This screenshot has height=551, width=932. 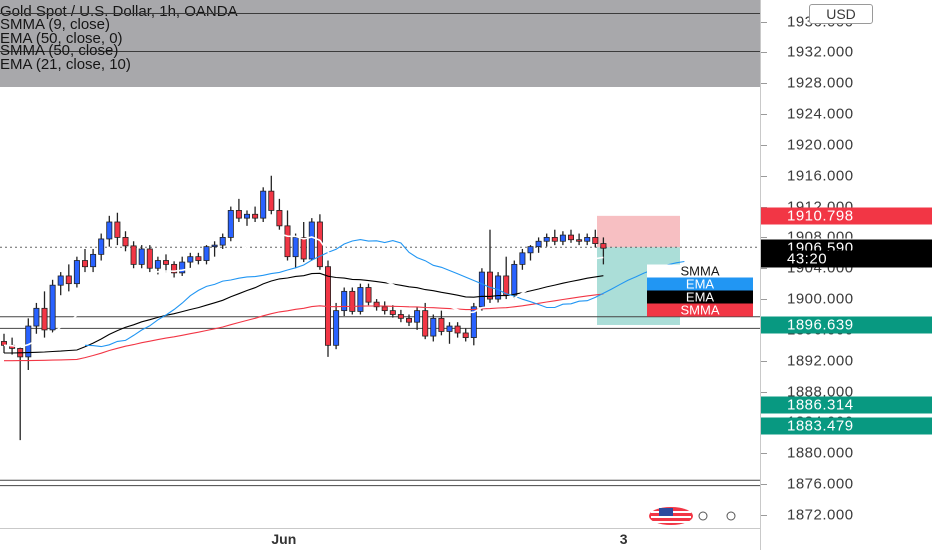 What do you see at coordinates (846, 216) in the screenshot?
I see `price-label: 1910.798` at bounding box center [846, 216].